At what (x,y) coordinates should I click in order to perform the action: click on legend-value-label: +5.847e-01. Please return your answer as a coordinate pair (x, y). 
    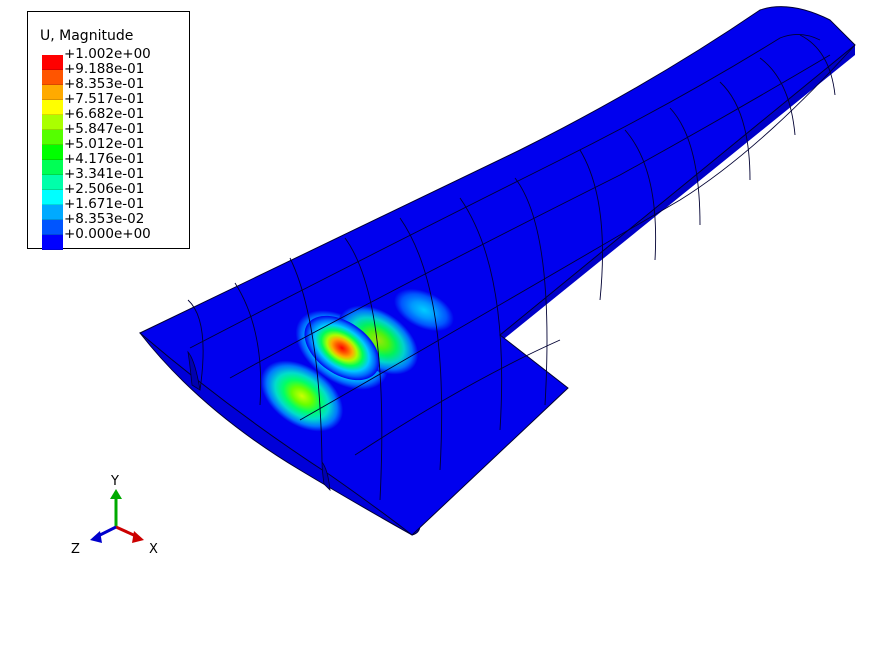
    Looking at the image, I should click on (104, 129).